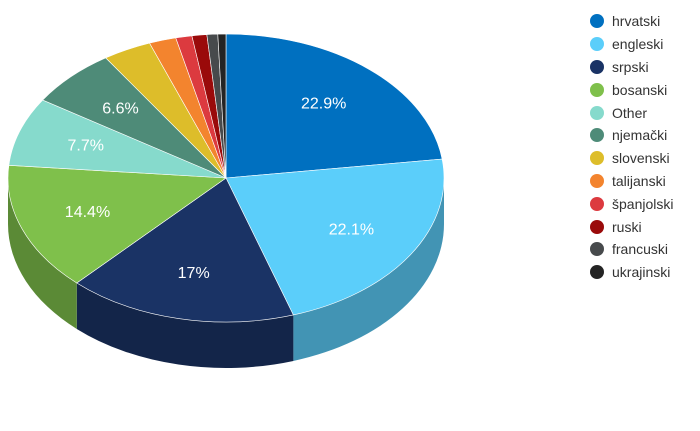 The image size is (700, 431). I want to click on pie-label-bosanski: 14.4%, so click(87, 212).